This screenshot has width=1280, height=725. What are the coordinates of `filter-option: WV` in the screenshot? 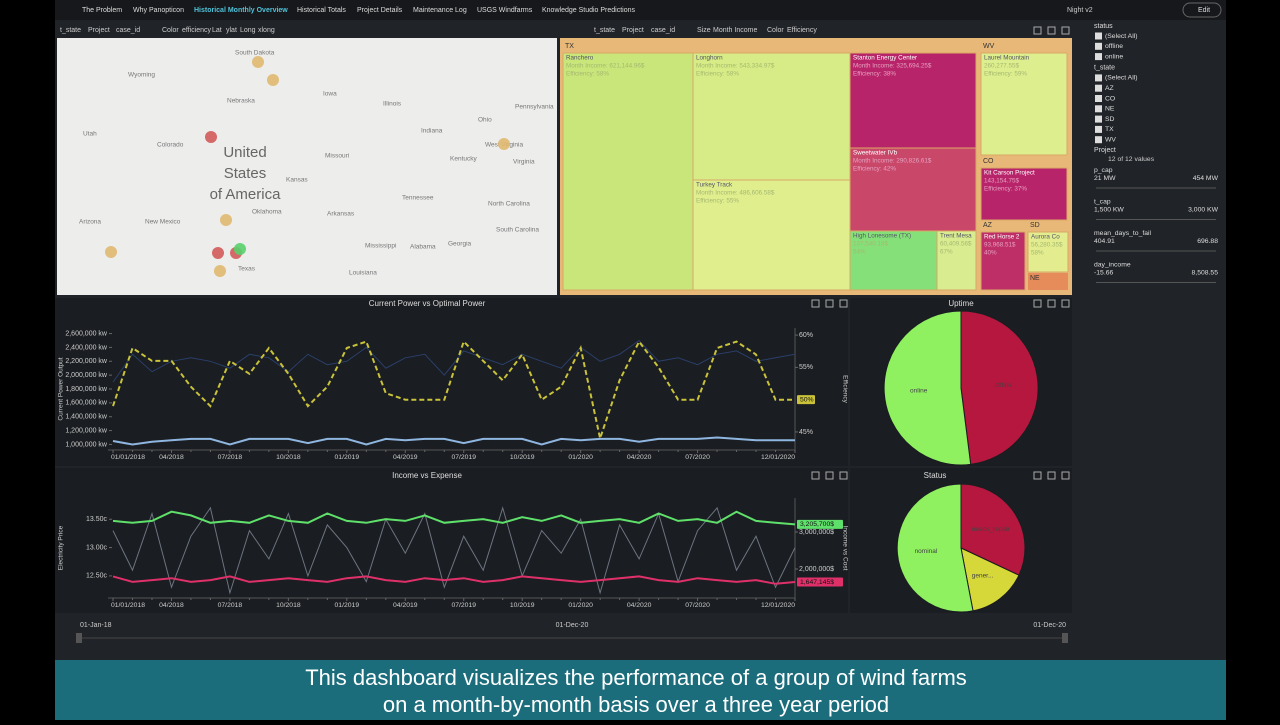 It's located at (1110, 139).